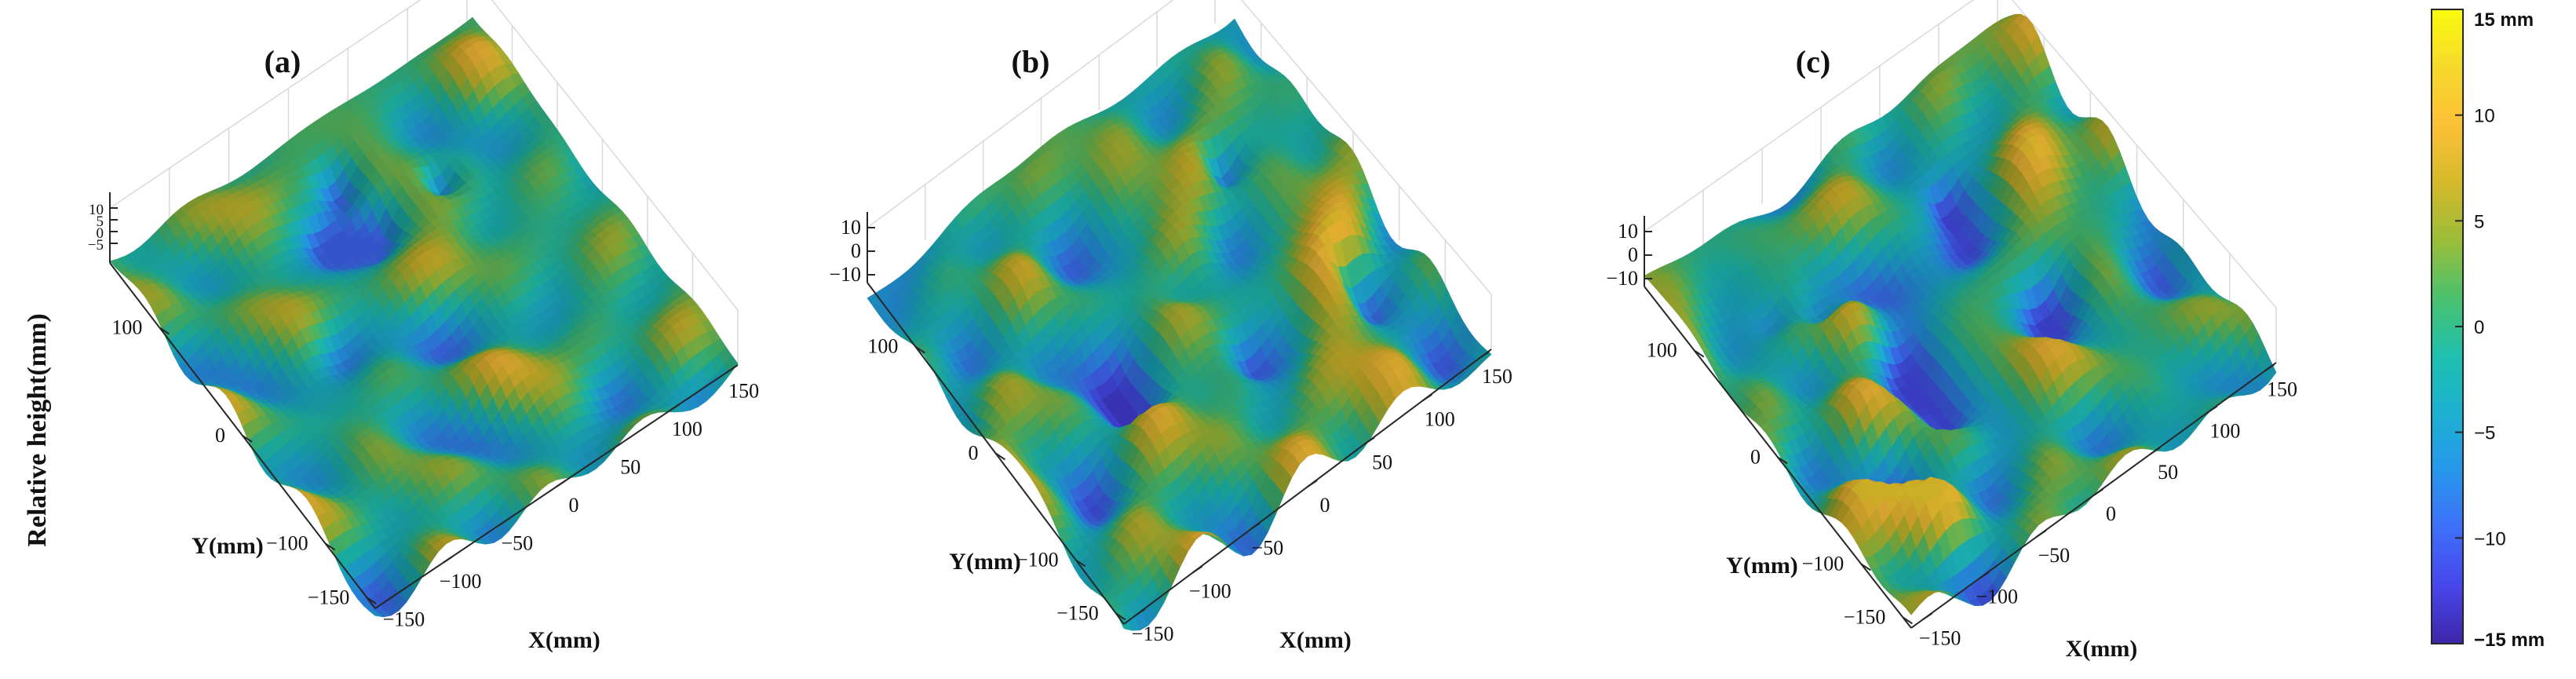 This screenshot has height=679, width=2576. I want to click on colorbar-tick-label: 15 mm, so click(2504, 20).